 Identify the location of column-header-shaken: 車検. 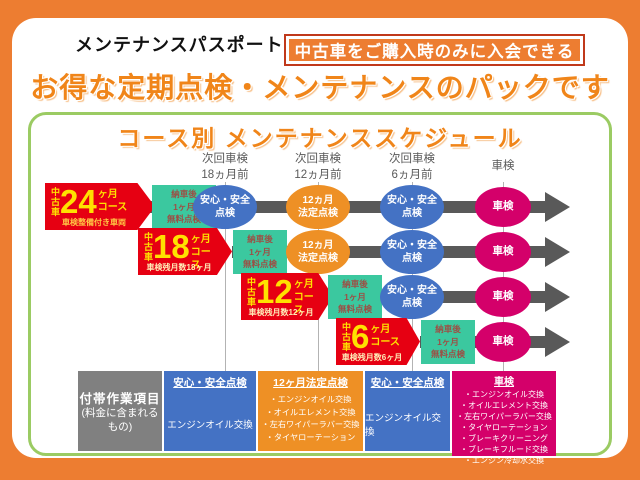
(503, 166).